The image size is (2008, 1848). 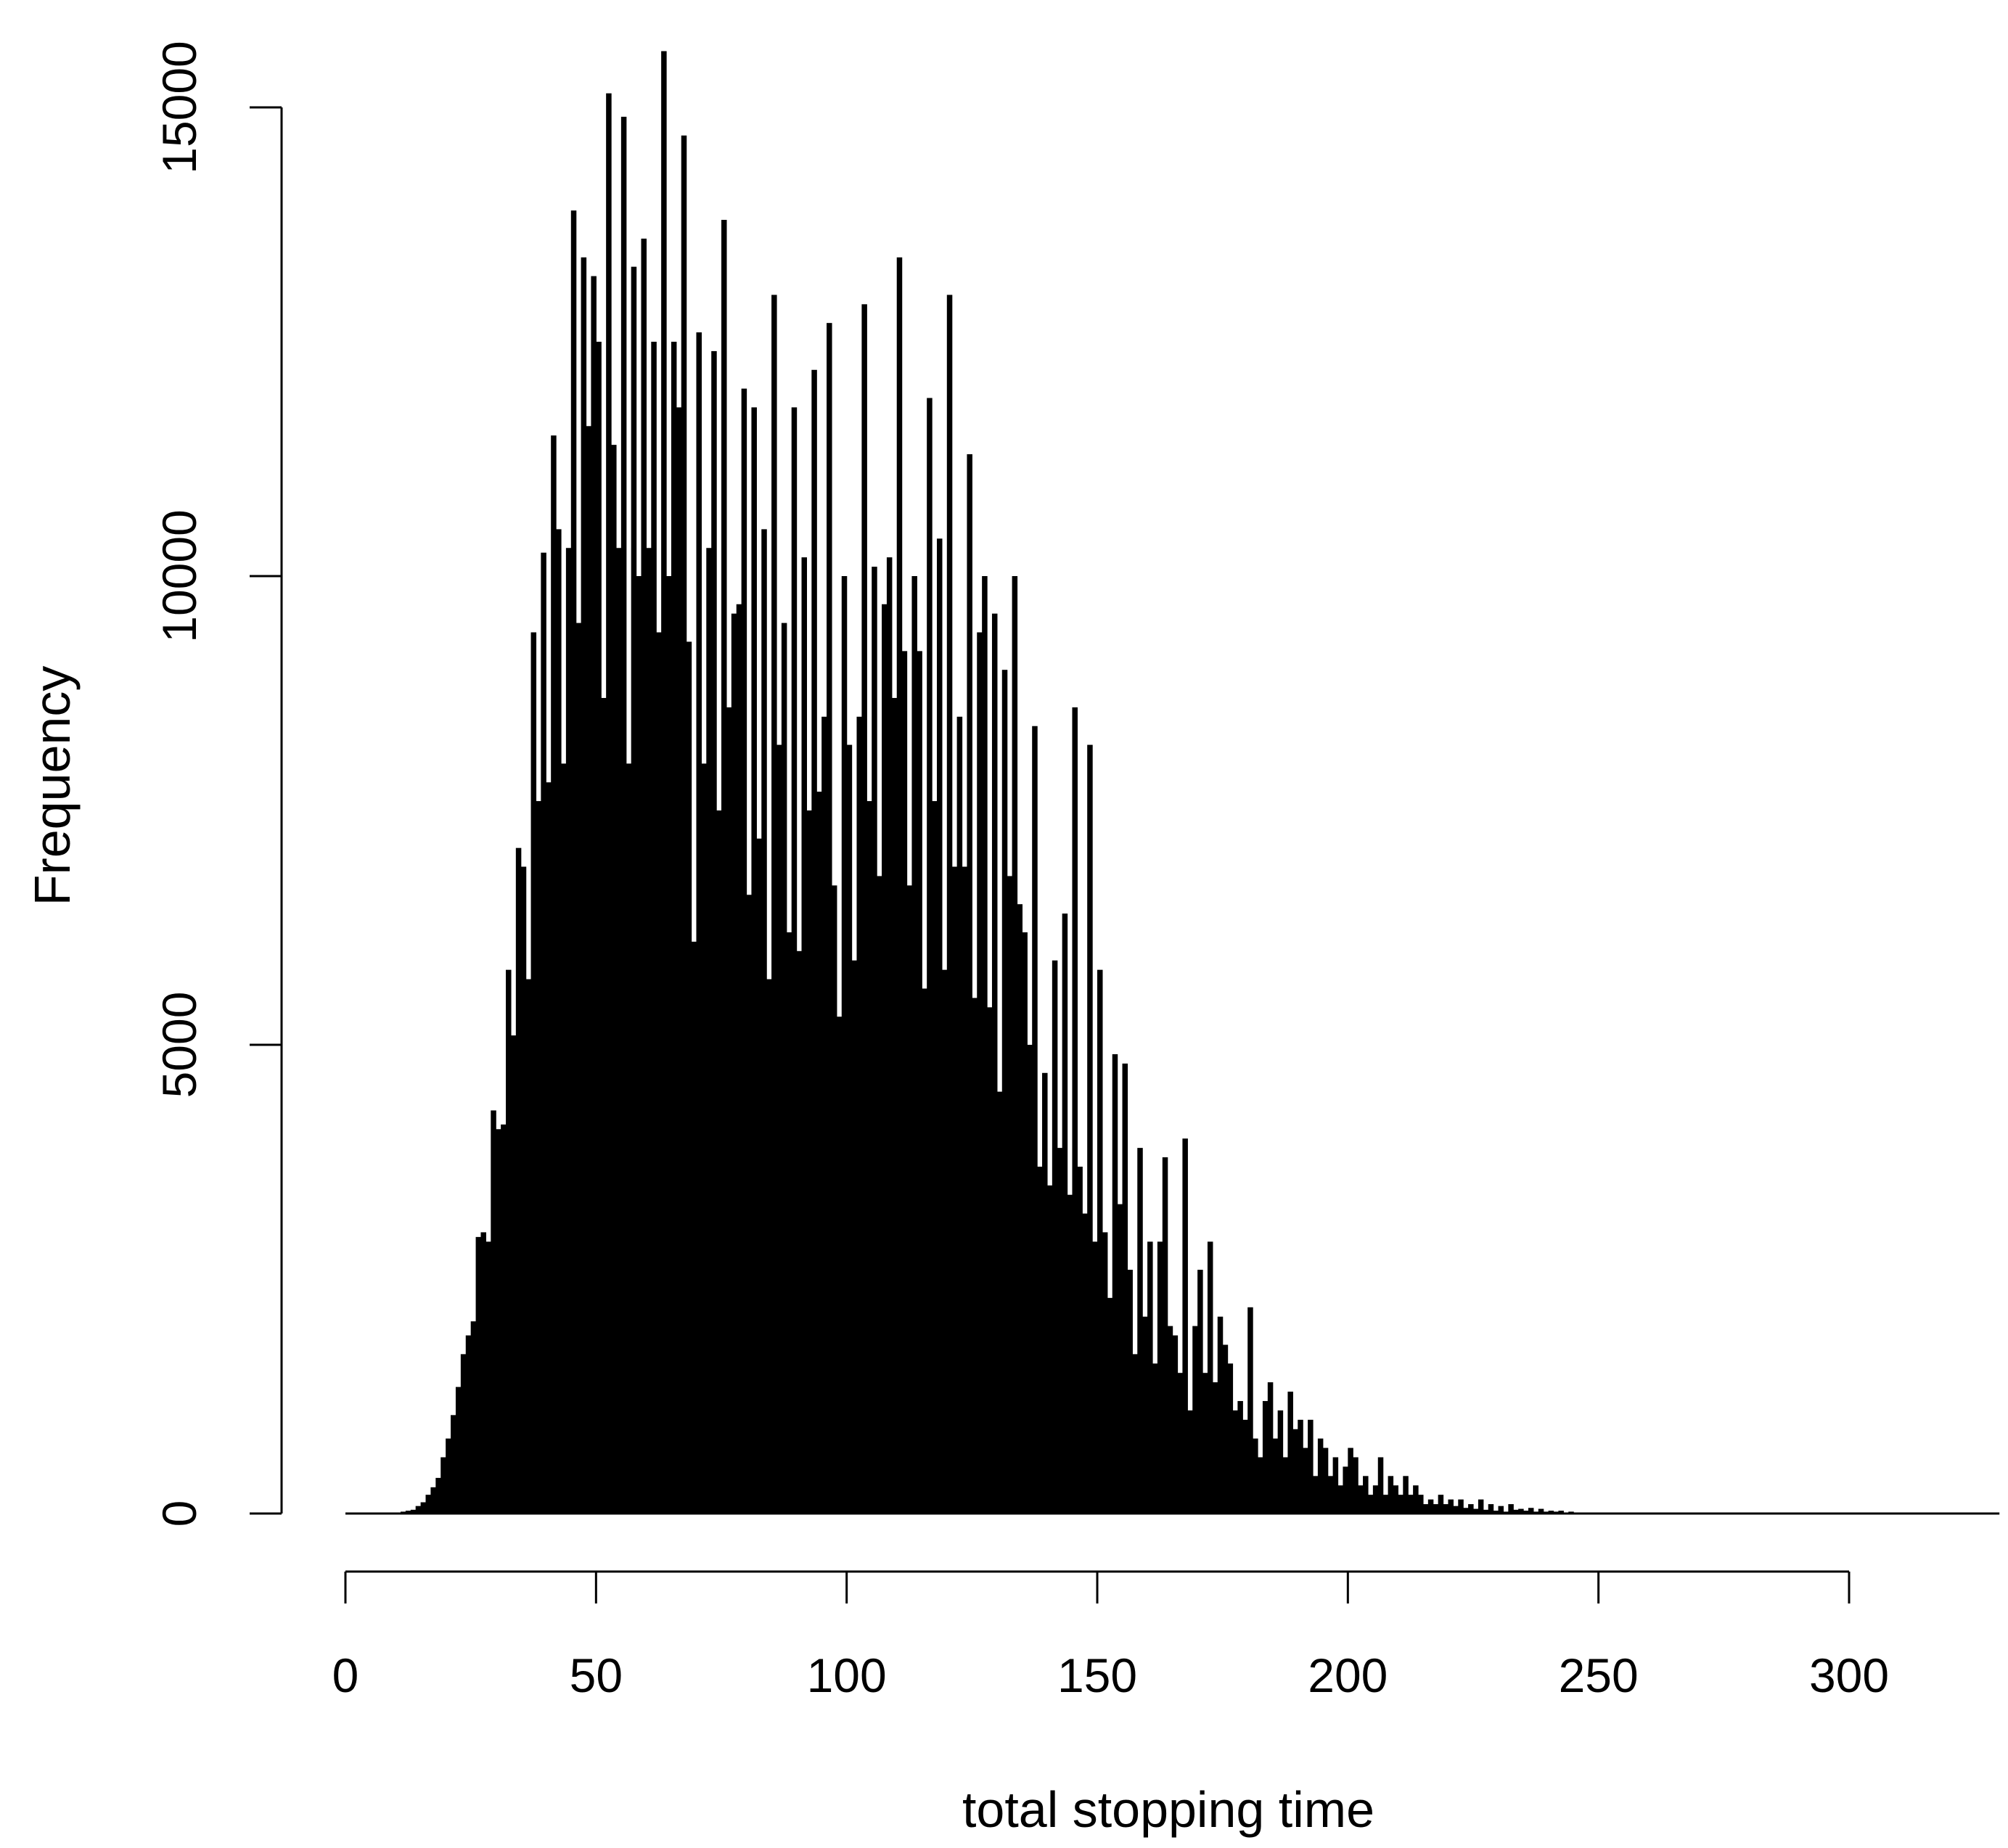 What do you see at coordinates (596, 1675) in the screenshot?
I see `x-tick-label: 50` at bounding box center [596, 1675].